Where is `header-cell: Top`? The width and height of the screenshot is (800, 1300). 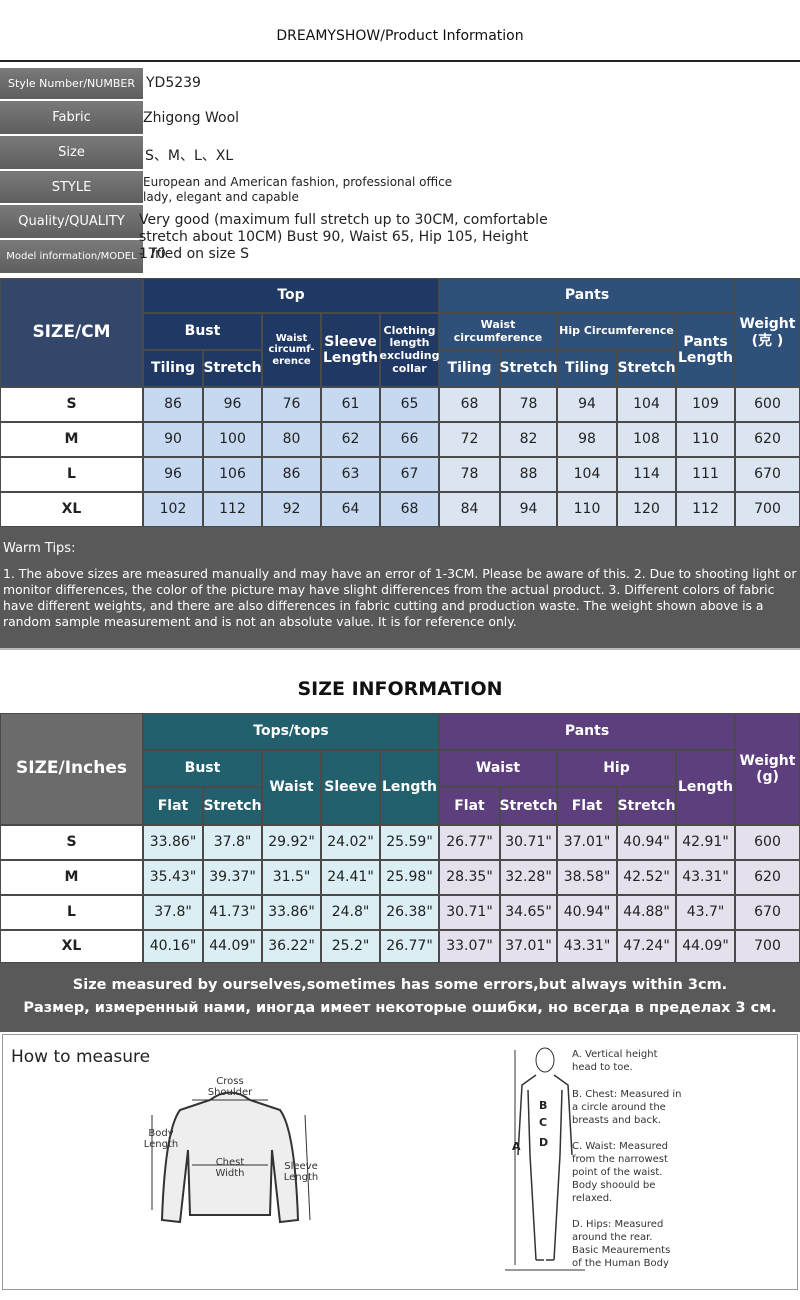
header-cell: Top is located at coordinates (291, 295).